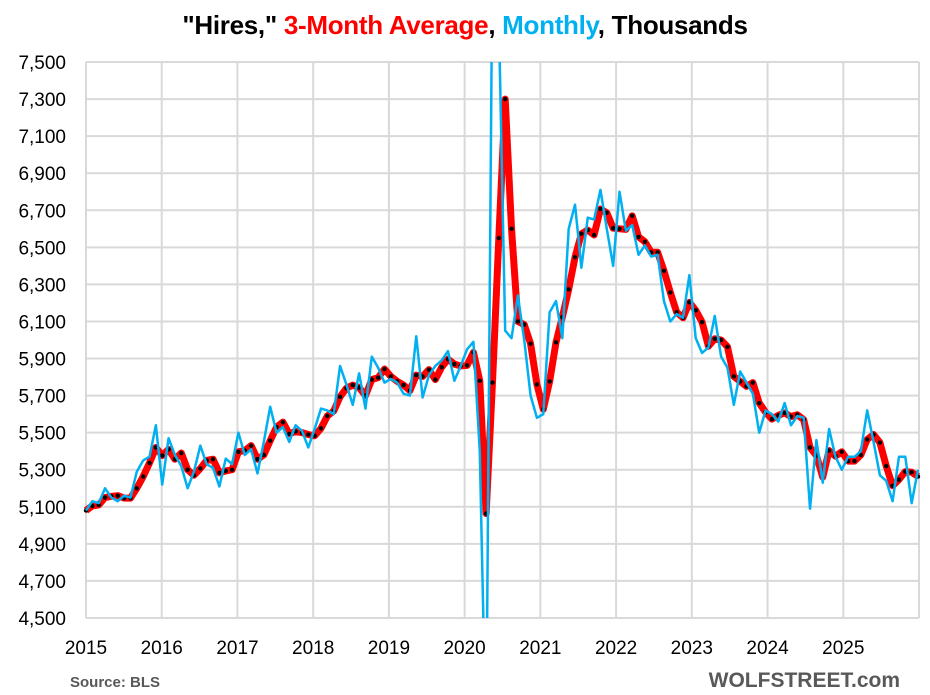 The width and height of the screenshot is (930, 695). I want to click on title-hires: "Hires,", so click(233, 25).